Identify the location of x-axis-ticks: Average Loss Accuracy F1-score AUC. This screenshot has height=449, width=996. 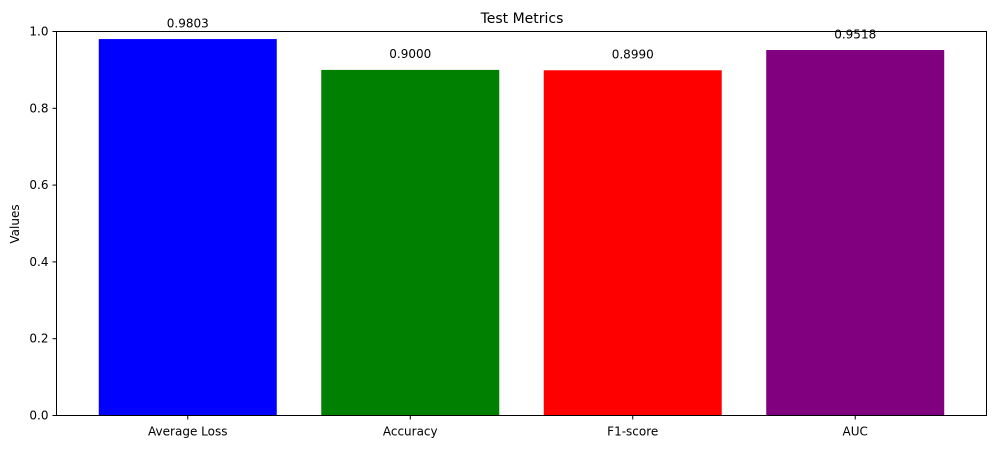
(508, 427).